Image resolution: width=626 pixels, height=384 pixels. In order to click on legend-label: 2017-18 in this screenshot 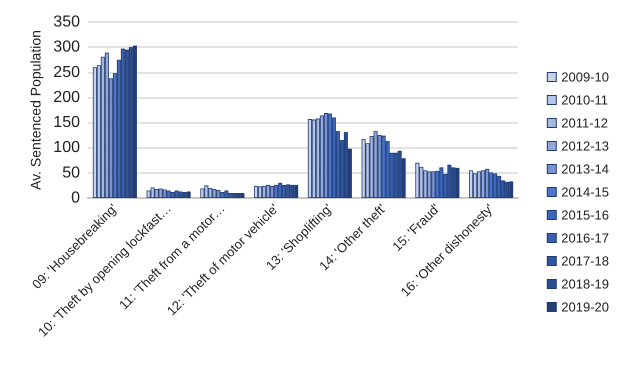, I will do `click(585, 261)`.